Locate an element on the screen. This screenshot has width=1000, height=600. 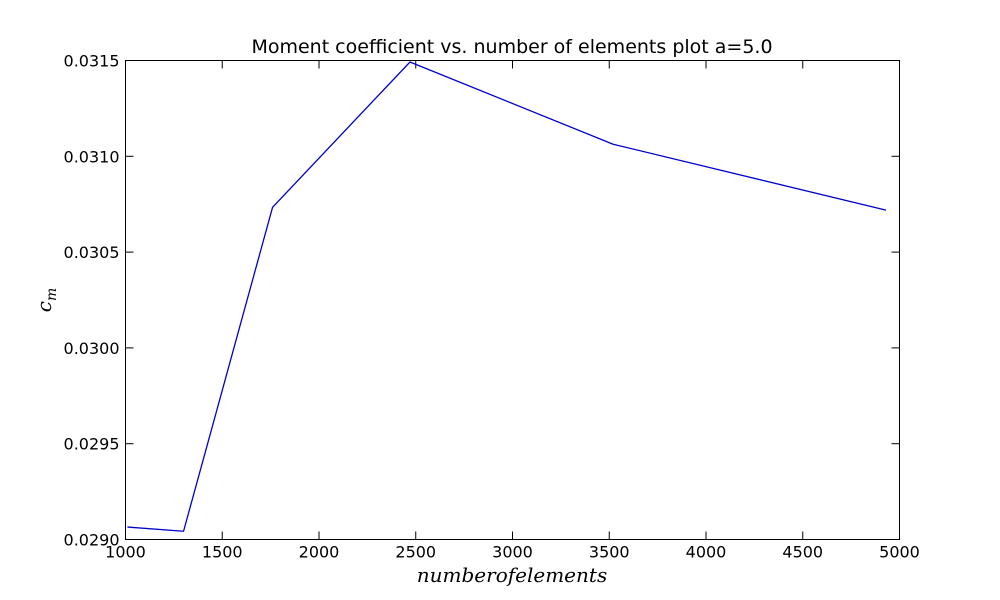
y-tick-label: 0.0300 is located at coordinates (92, 348).